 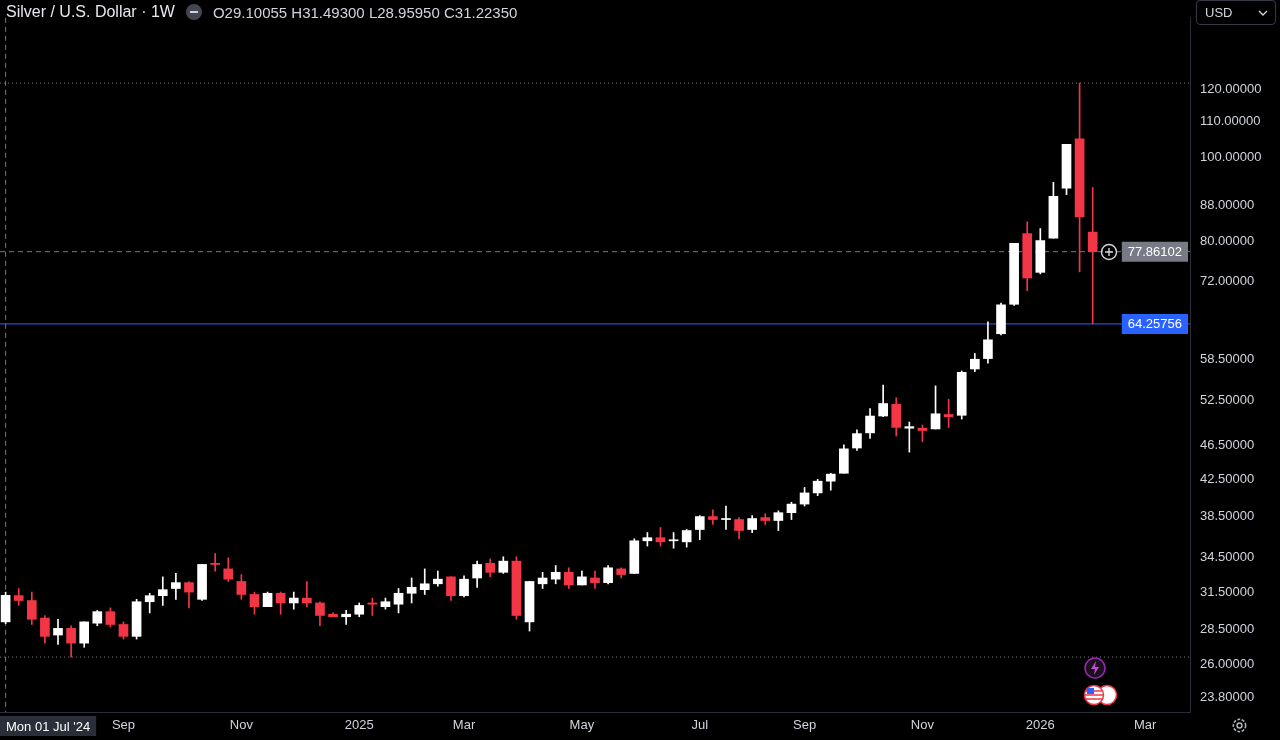 What do you see at coordinates (1227, 478) in the screenshot?
I see `y-tick-label: 42.50000` at bounding box center [1227, 478].